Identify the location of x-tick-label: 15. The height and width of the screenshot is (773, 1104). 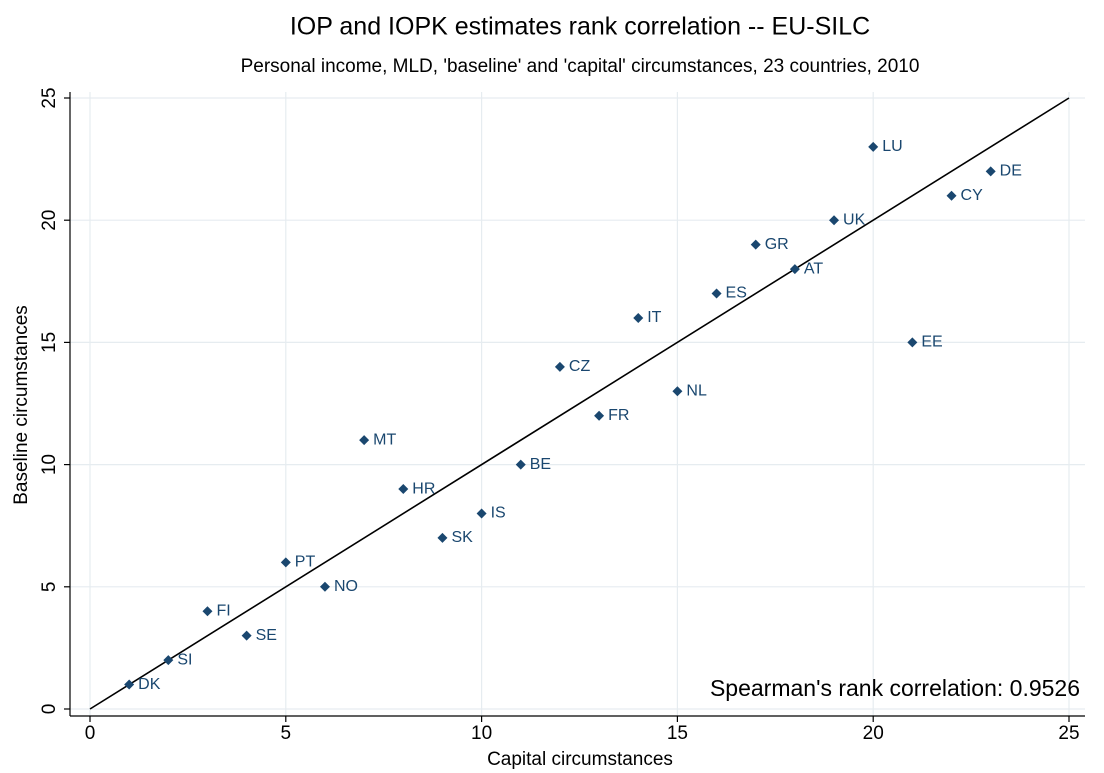
(677, 733).